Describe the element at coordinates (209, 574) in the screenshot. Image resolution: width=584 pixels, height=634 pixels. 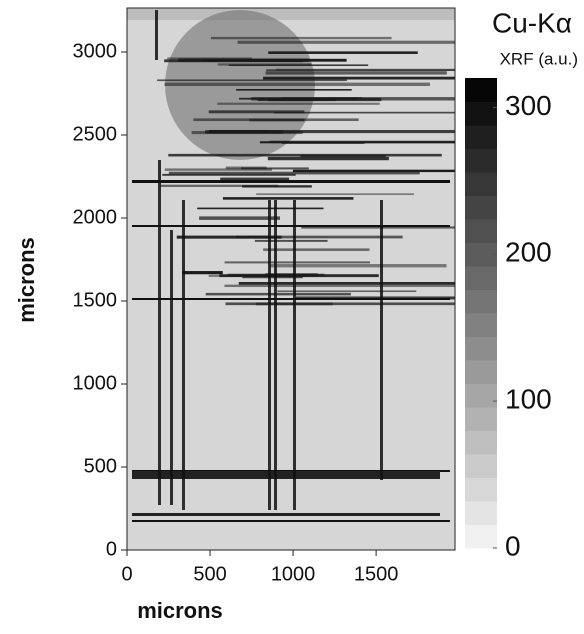
I see `x-tick-label: 500` at that location.